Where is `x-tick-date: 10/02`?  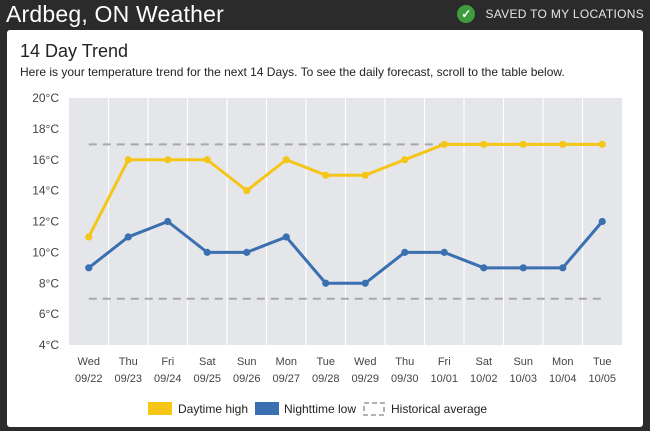
x-tick-date: 10/02 is located at coordinates (484, 379).